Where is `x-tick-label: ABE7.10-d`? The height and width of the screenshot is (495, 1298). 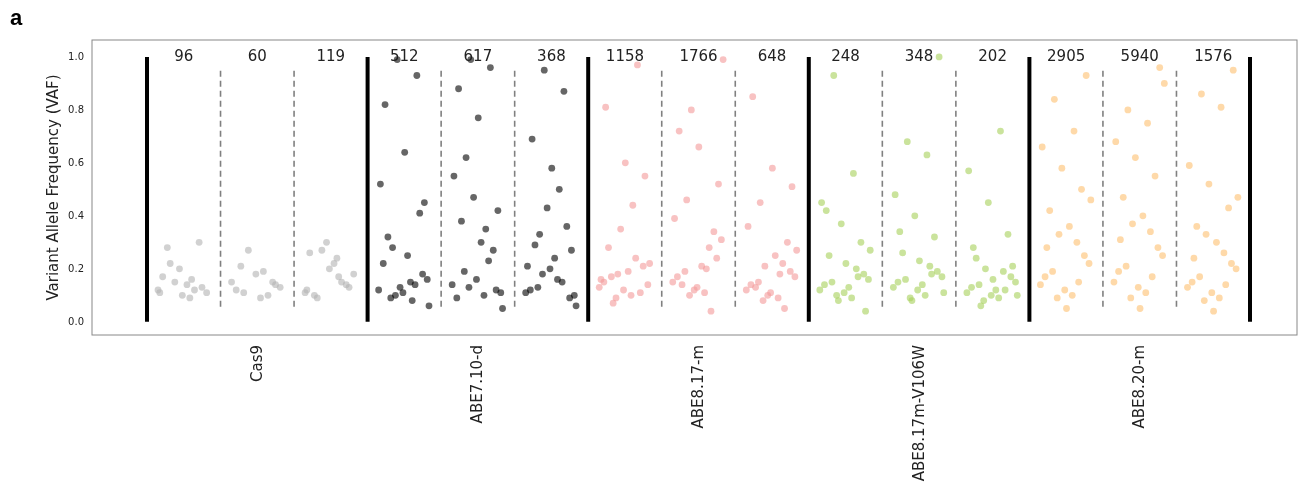
x-tick-label: ABE7.10-d is located at coordinates (477, 384).